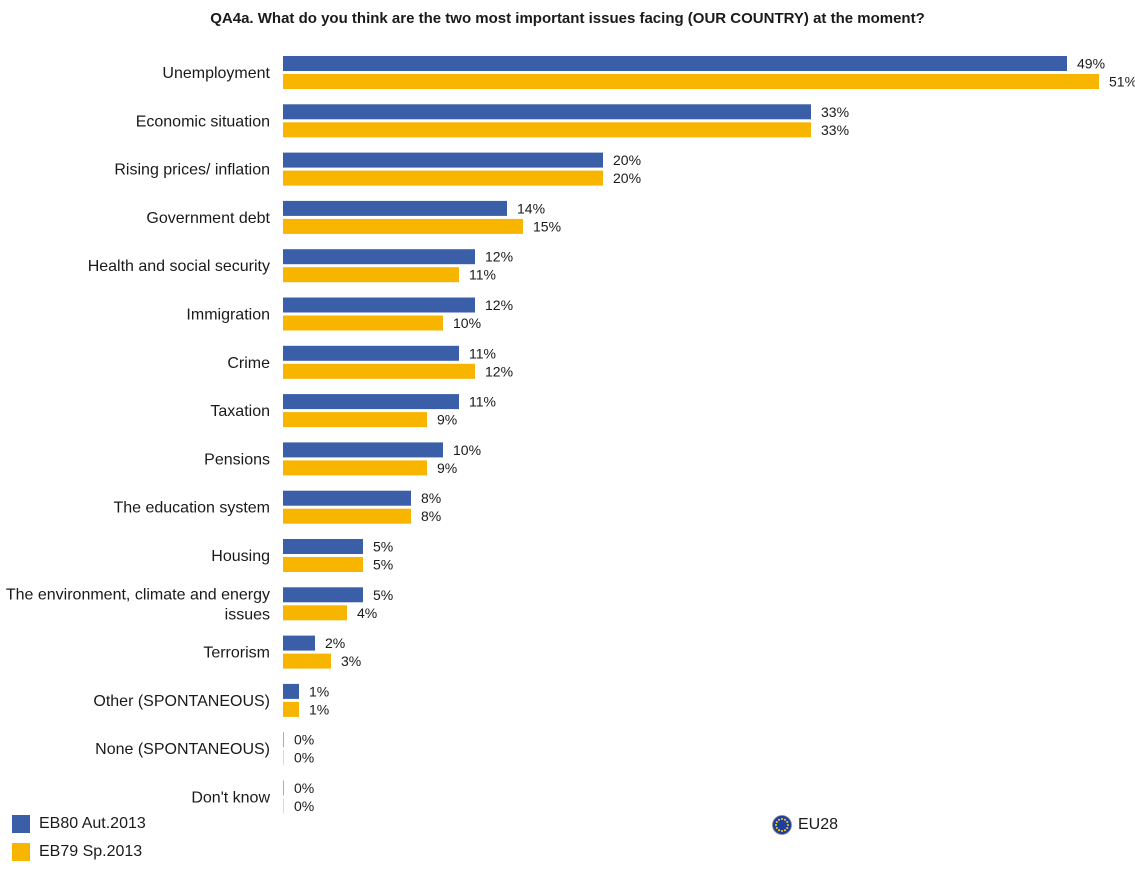 This screenshot has width=1135, height=869. I want to click on value-label-eb79: 0%, so click(304, 806).